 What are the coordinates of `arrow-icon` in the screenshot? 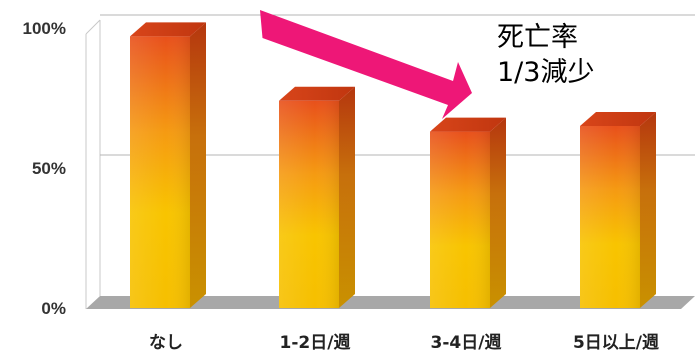 It's located at (366, 64).